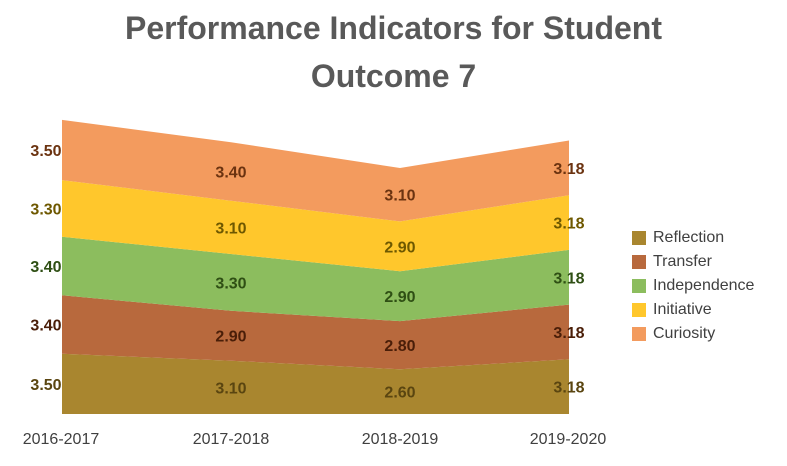 The width and height of the screenshot is (787, 466). What do you see at coordinates (315, 170) in the screenshot?
I see `area-curiosity` at bounding box center [315, 170].